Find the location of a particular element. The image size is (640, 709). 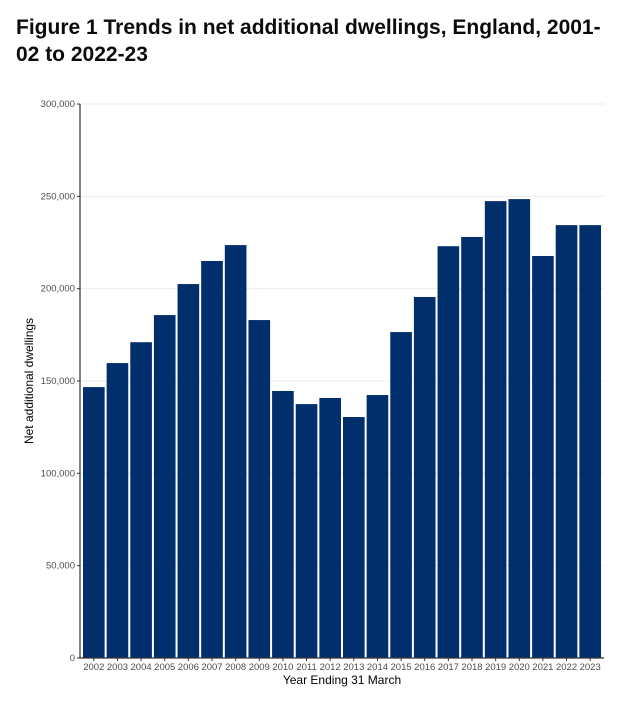

bar-2018 is located at coordinates (472, 447).